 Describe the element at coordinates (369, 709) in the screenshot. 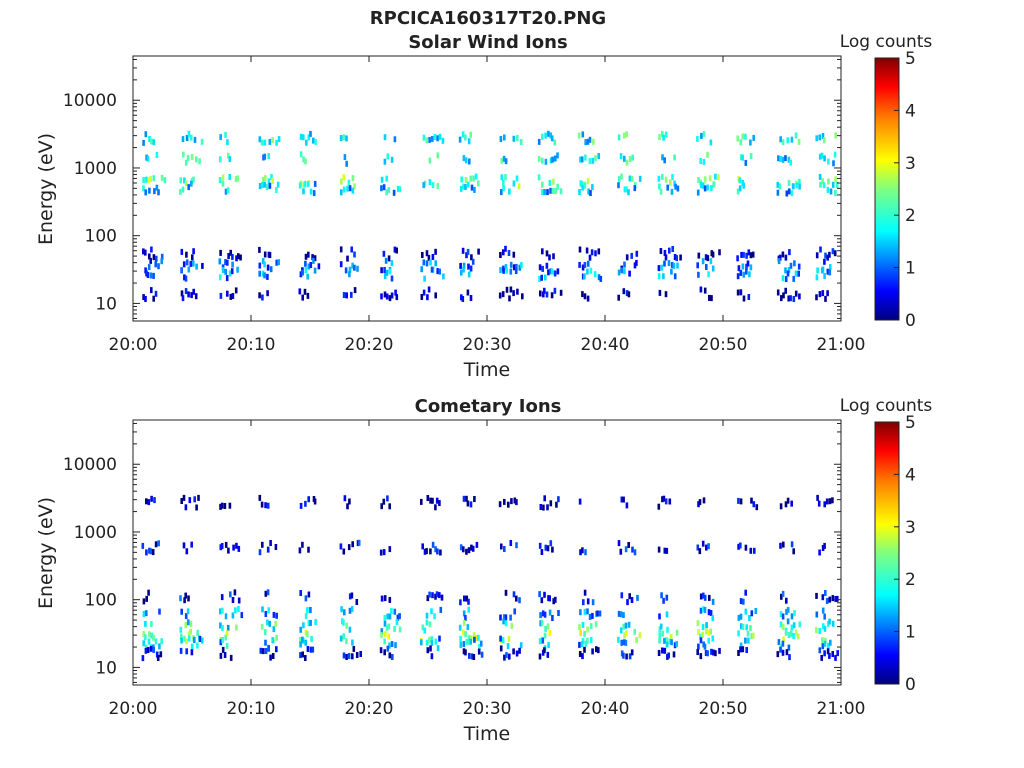

I see `x-tick-label: 20:20` at that location.